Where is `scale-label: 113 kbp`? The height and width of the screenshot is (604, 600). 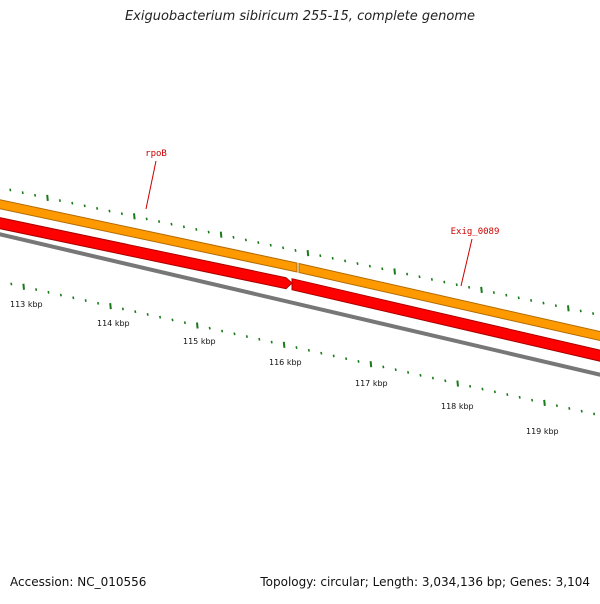 scale-label: 113 kbp is located at coordinates (26, 304).